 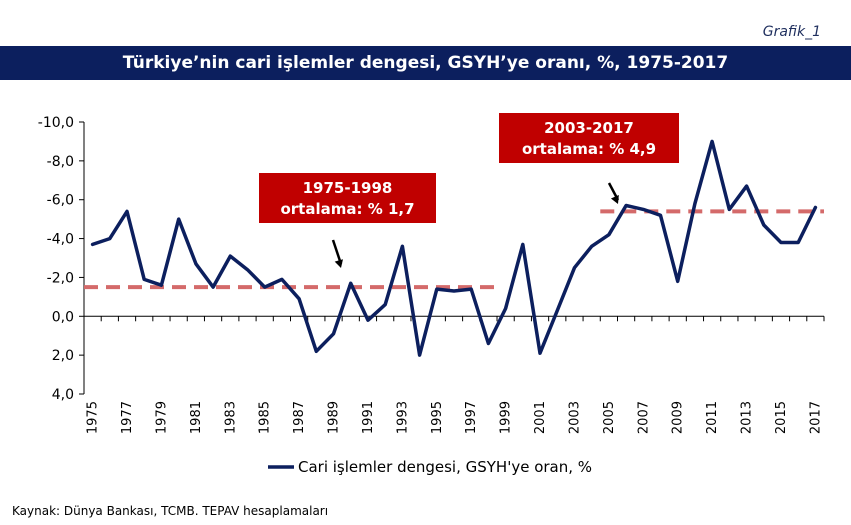 What do you see at coordinates (265, 417) in the screenshot?
I see `x-tick-label: 1985` at bounding box center [265, 417].